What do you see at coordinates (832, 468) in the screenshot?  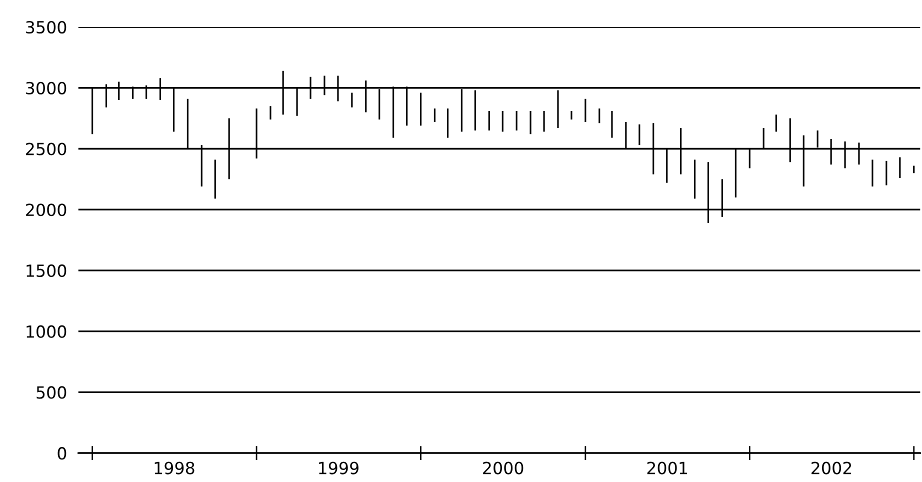 I see `x-tick-label: 2002` at bounding box center [832, 468].